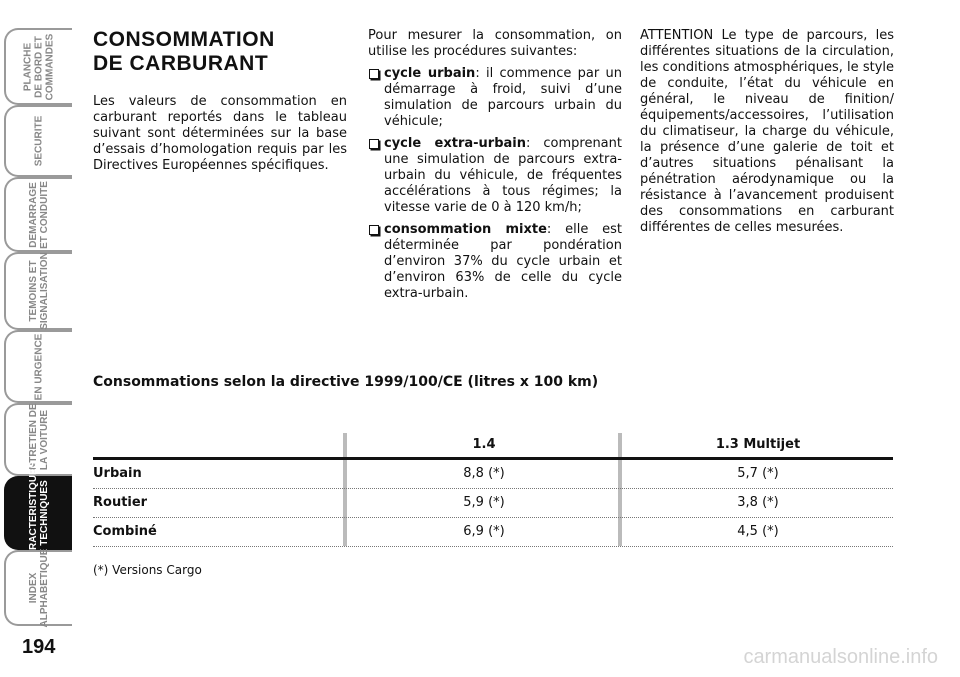  What do you see at coordinates (758, 502) in the screenshot?
I see `cell: 3,8 (*)` at bounding box center [758, 502].